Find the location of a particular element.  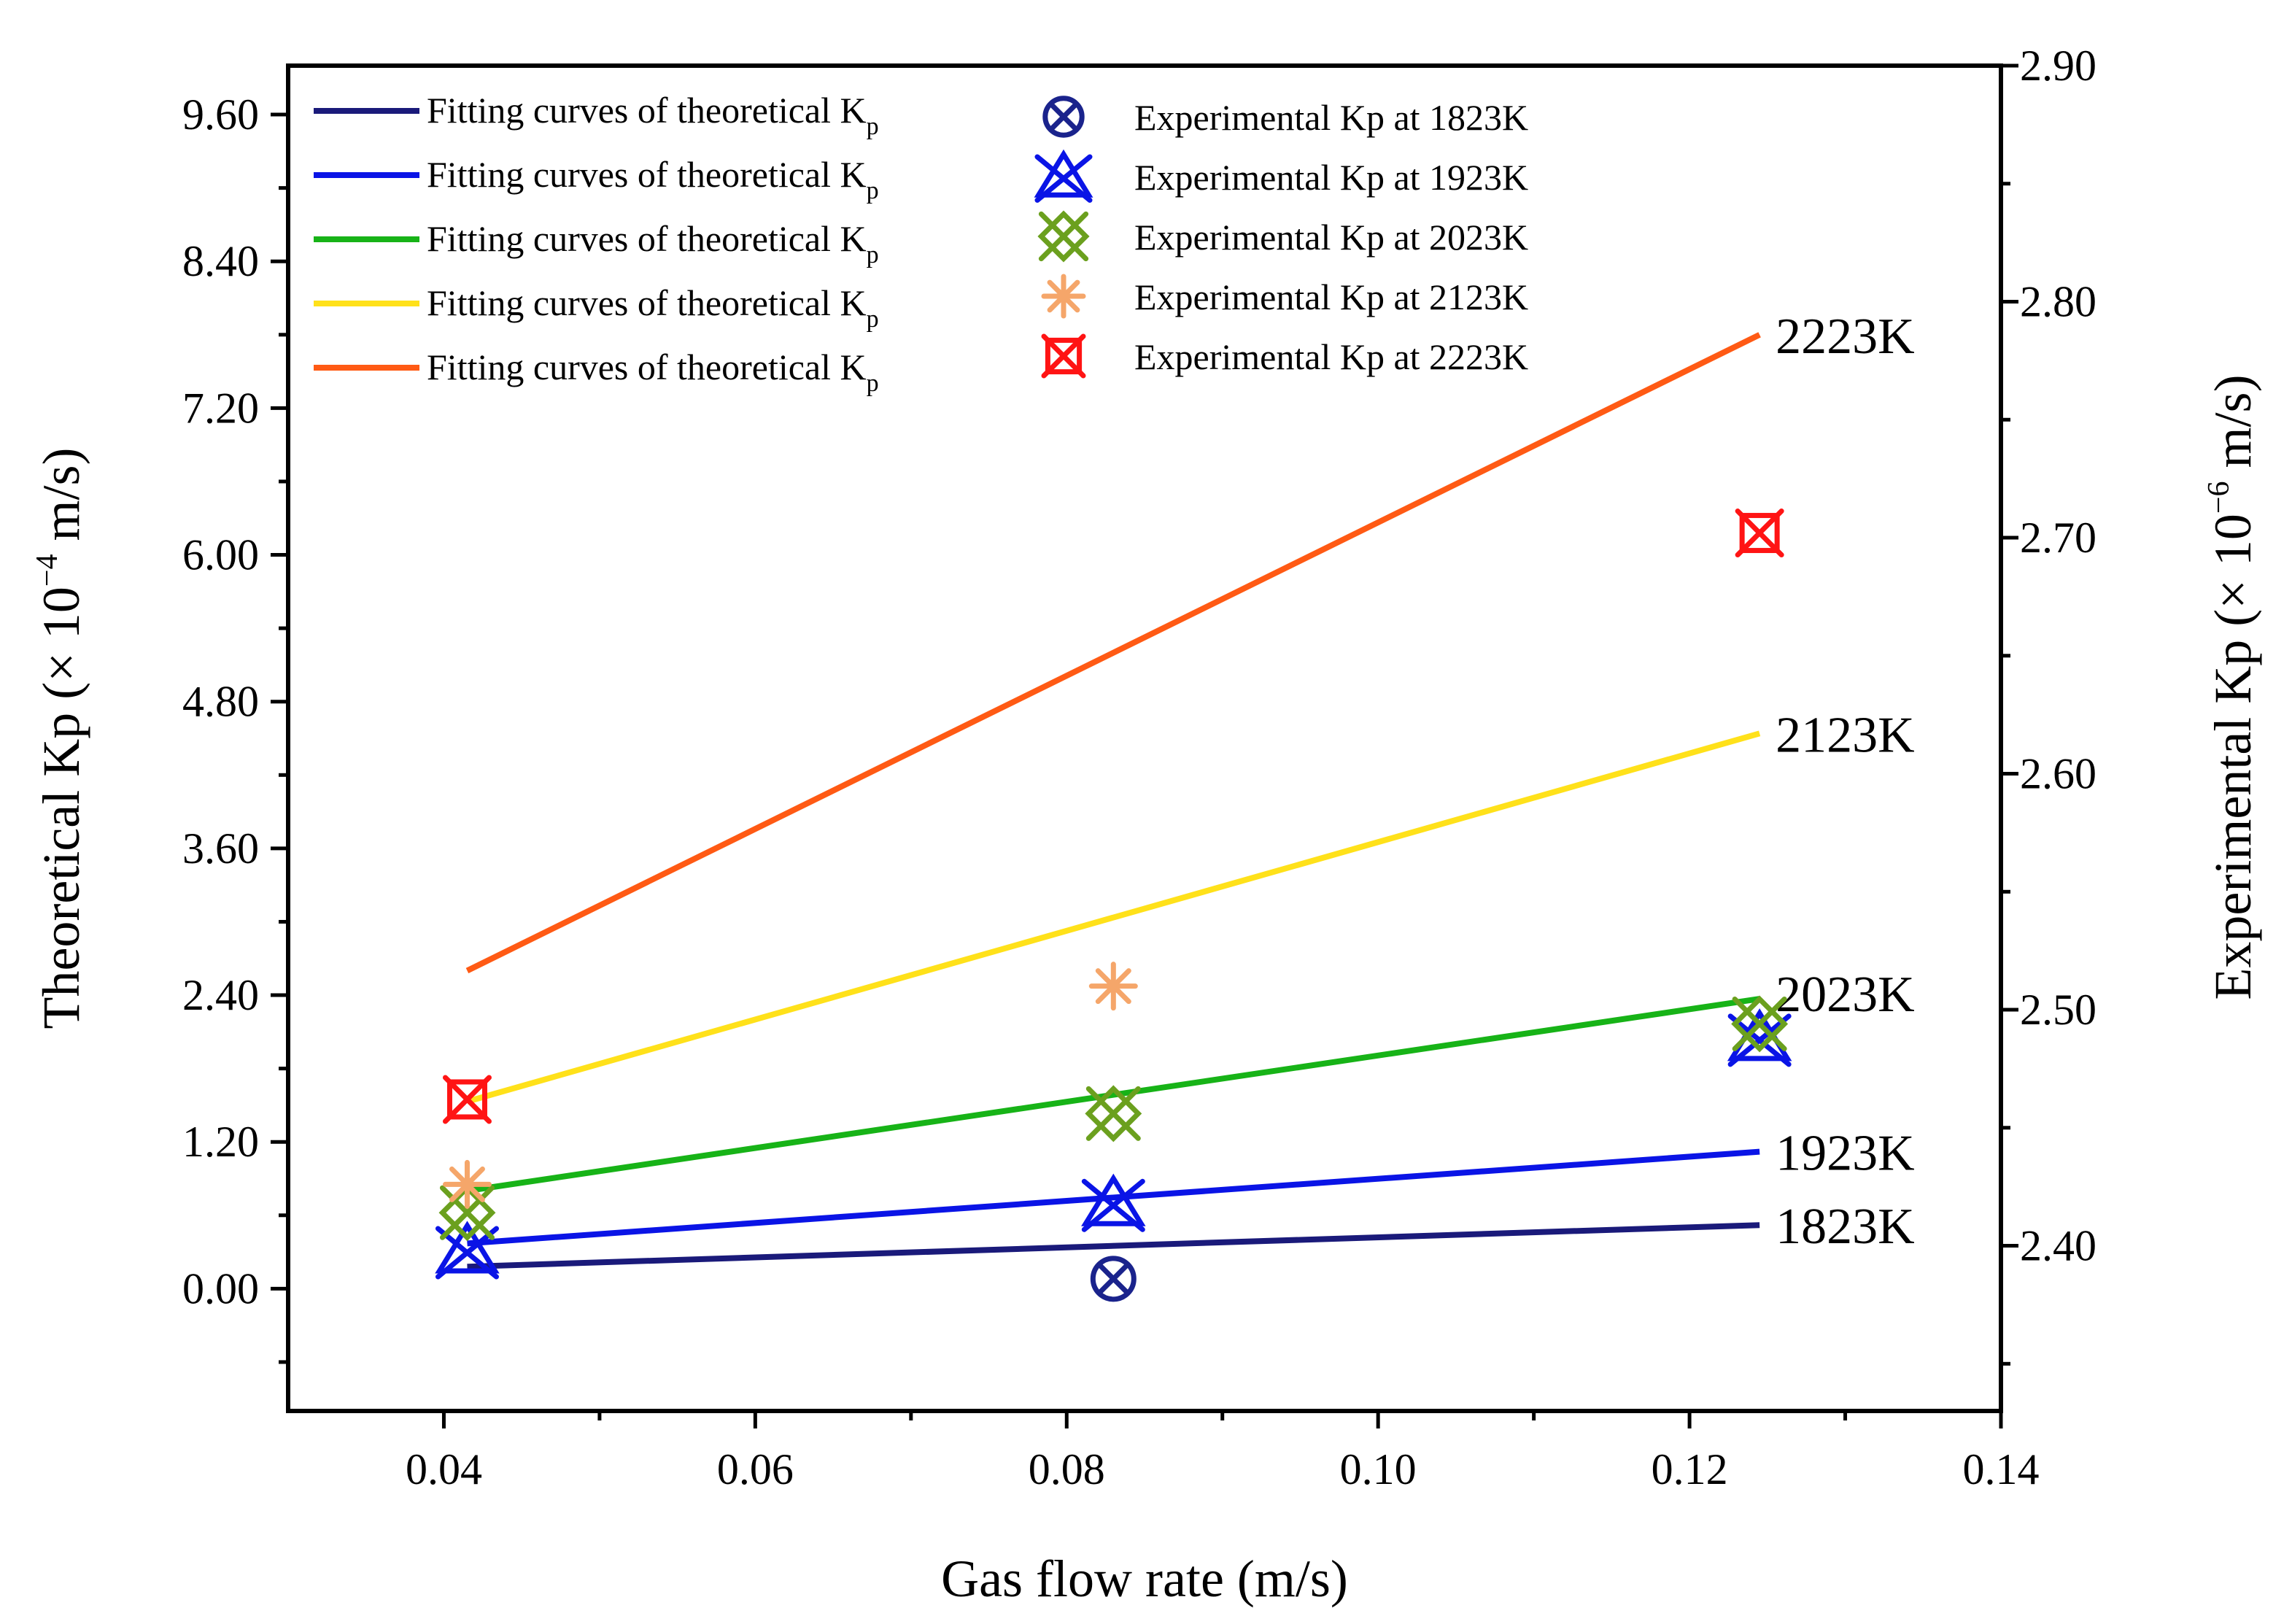

experimental-point-1823K is located at coordinates (1113, 1279).